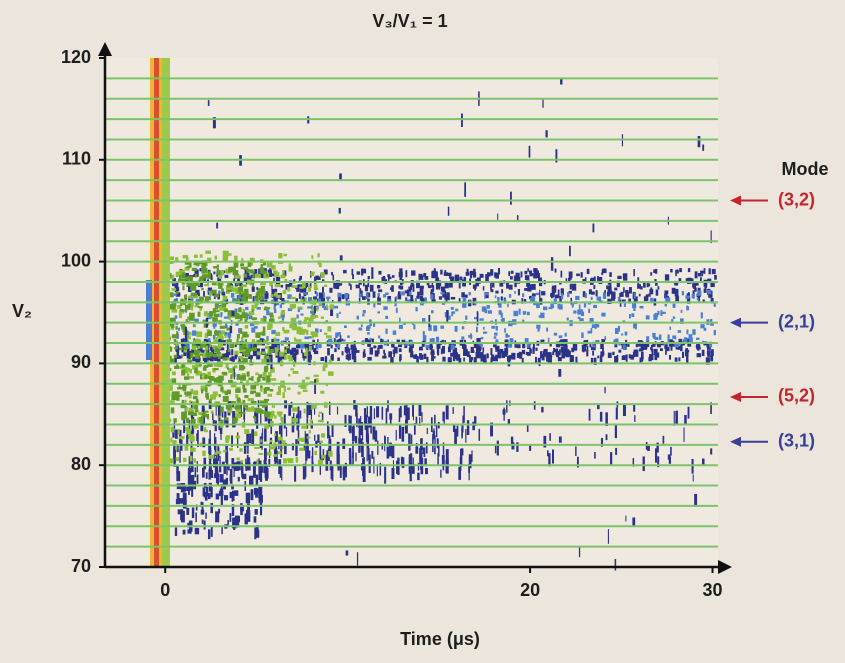 The height and width of the screenshot is (663, 845). I want to click on y-axis-arrow, so click(105, 49).